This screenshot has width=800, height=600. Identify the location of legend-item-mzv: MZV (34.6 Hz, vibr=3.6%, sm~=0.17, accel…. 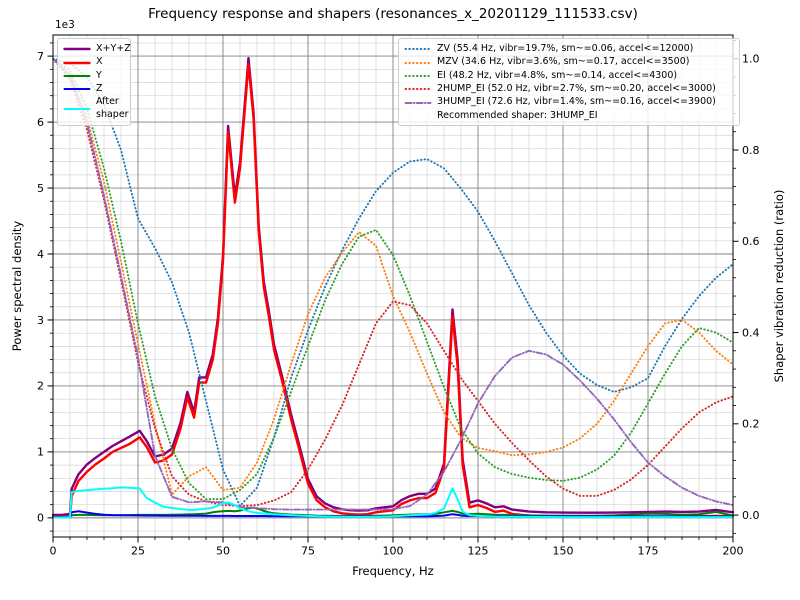
(569, 62).